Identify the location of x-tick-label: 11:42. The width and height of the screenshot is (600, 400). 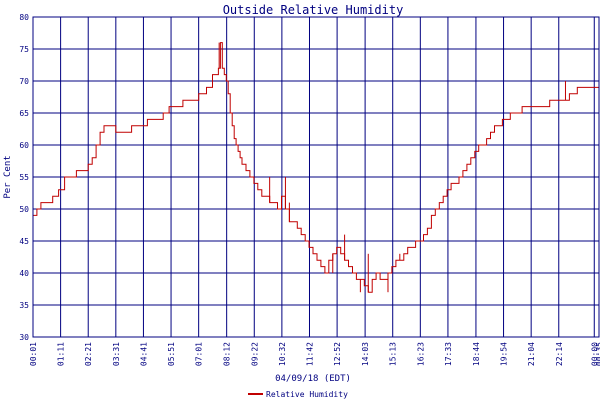
(309, 354).